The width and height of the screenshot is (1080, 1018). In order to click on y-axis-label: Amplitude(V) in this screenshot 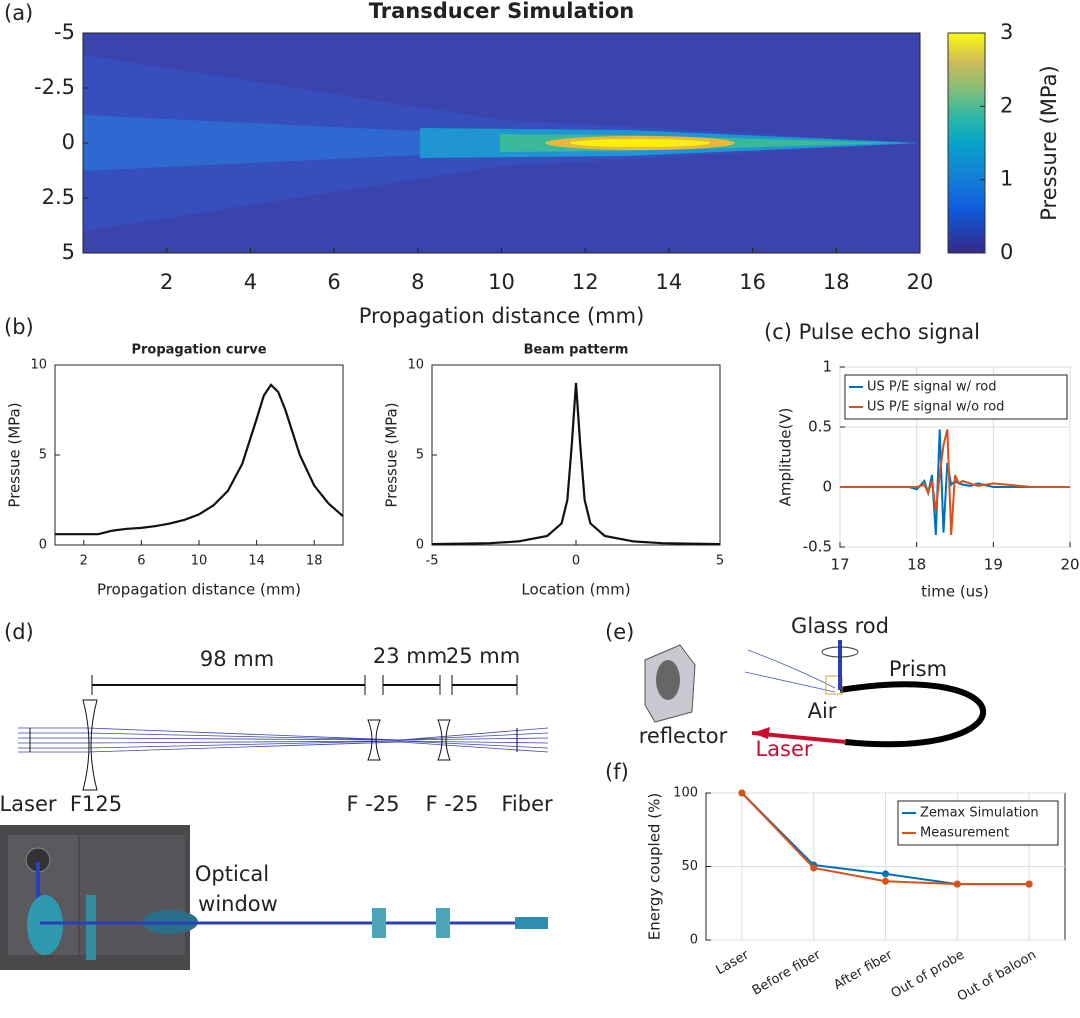, I will do `click(786, 457)`.